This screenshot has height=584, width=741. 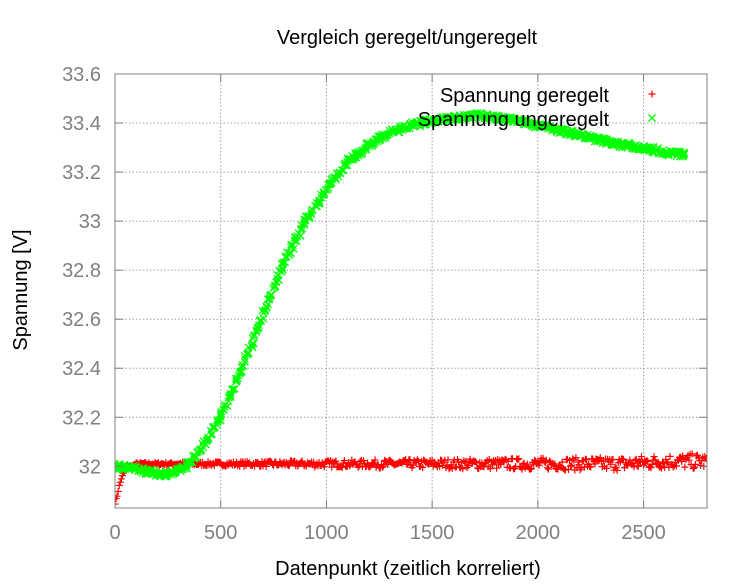 What do you see at coordinates (407, 38) in the screenshot?
I see `chart-title: Vergleich geregelt/ungeregelt` at bounding box center [407, 38].